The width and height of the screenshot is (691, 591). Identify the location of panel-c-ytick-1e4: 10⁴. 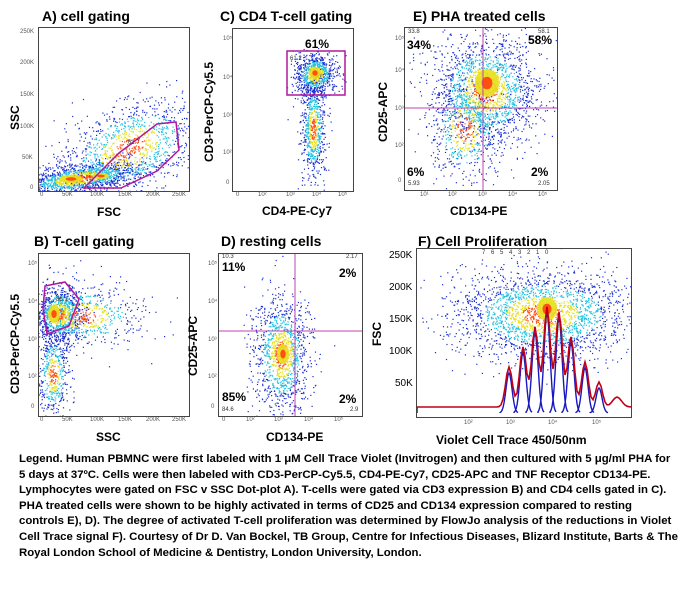
(228, 78).